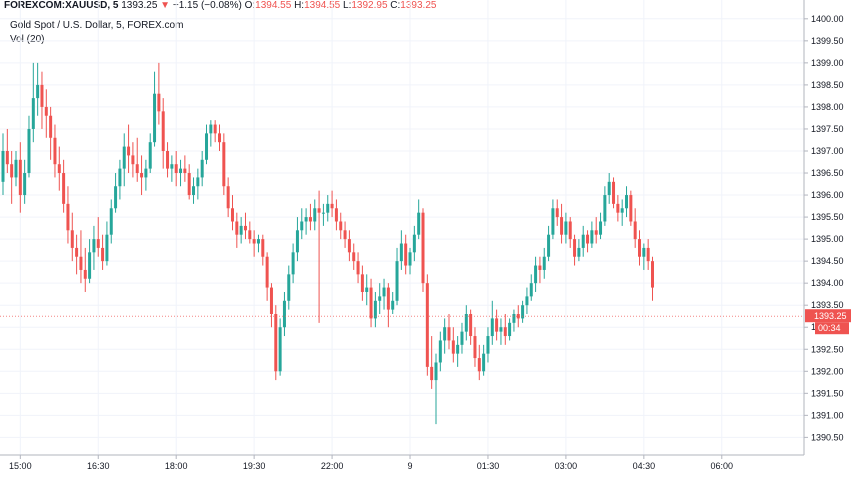 This screenshot has height=485, width=852. I want to click on time-tick-label: 22:00, so click(332, 466).